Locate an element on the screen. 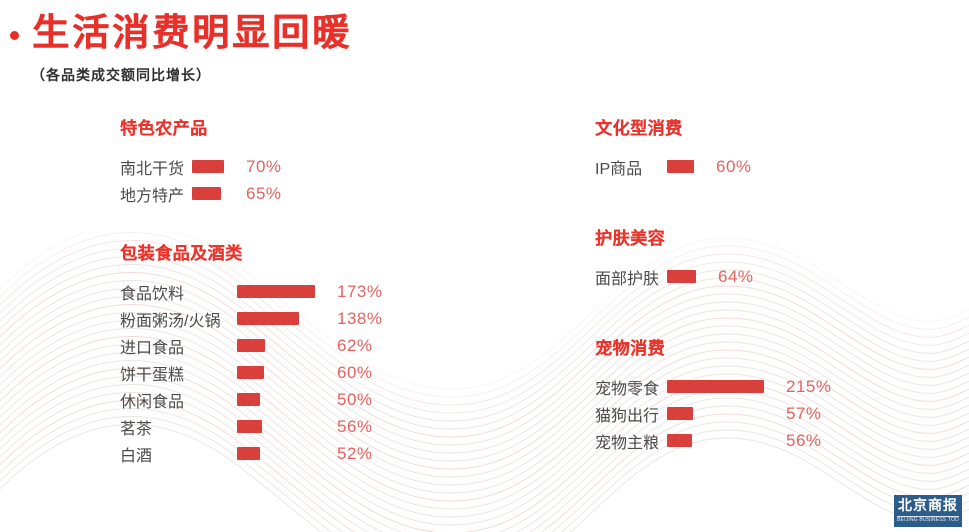 This screenshot has width=969, height=532. bar-row: 进口食品 62% is located at coordinates (251, 345).